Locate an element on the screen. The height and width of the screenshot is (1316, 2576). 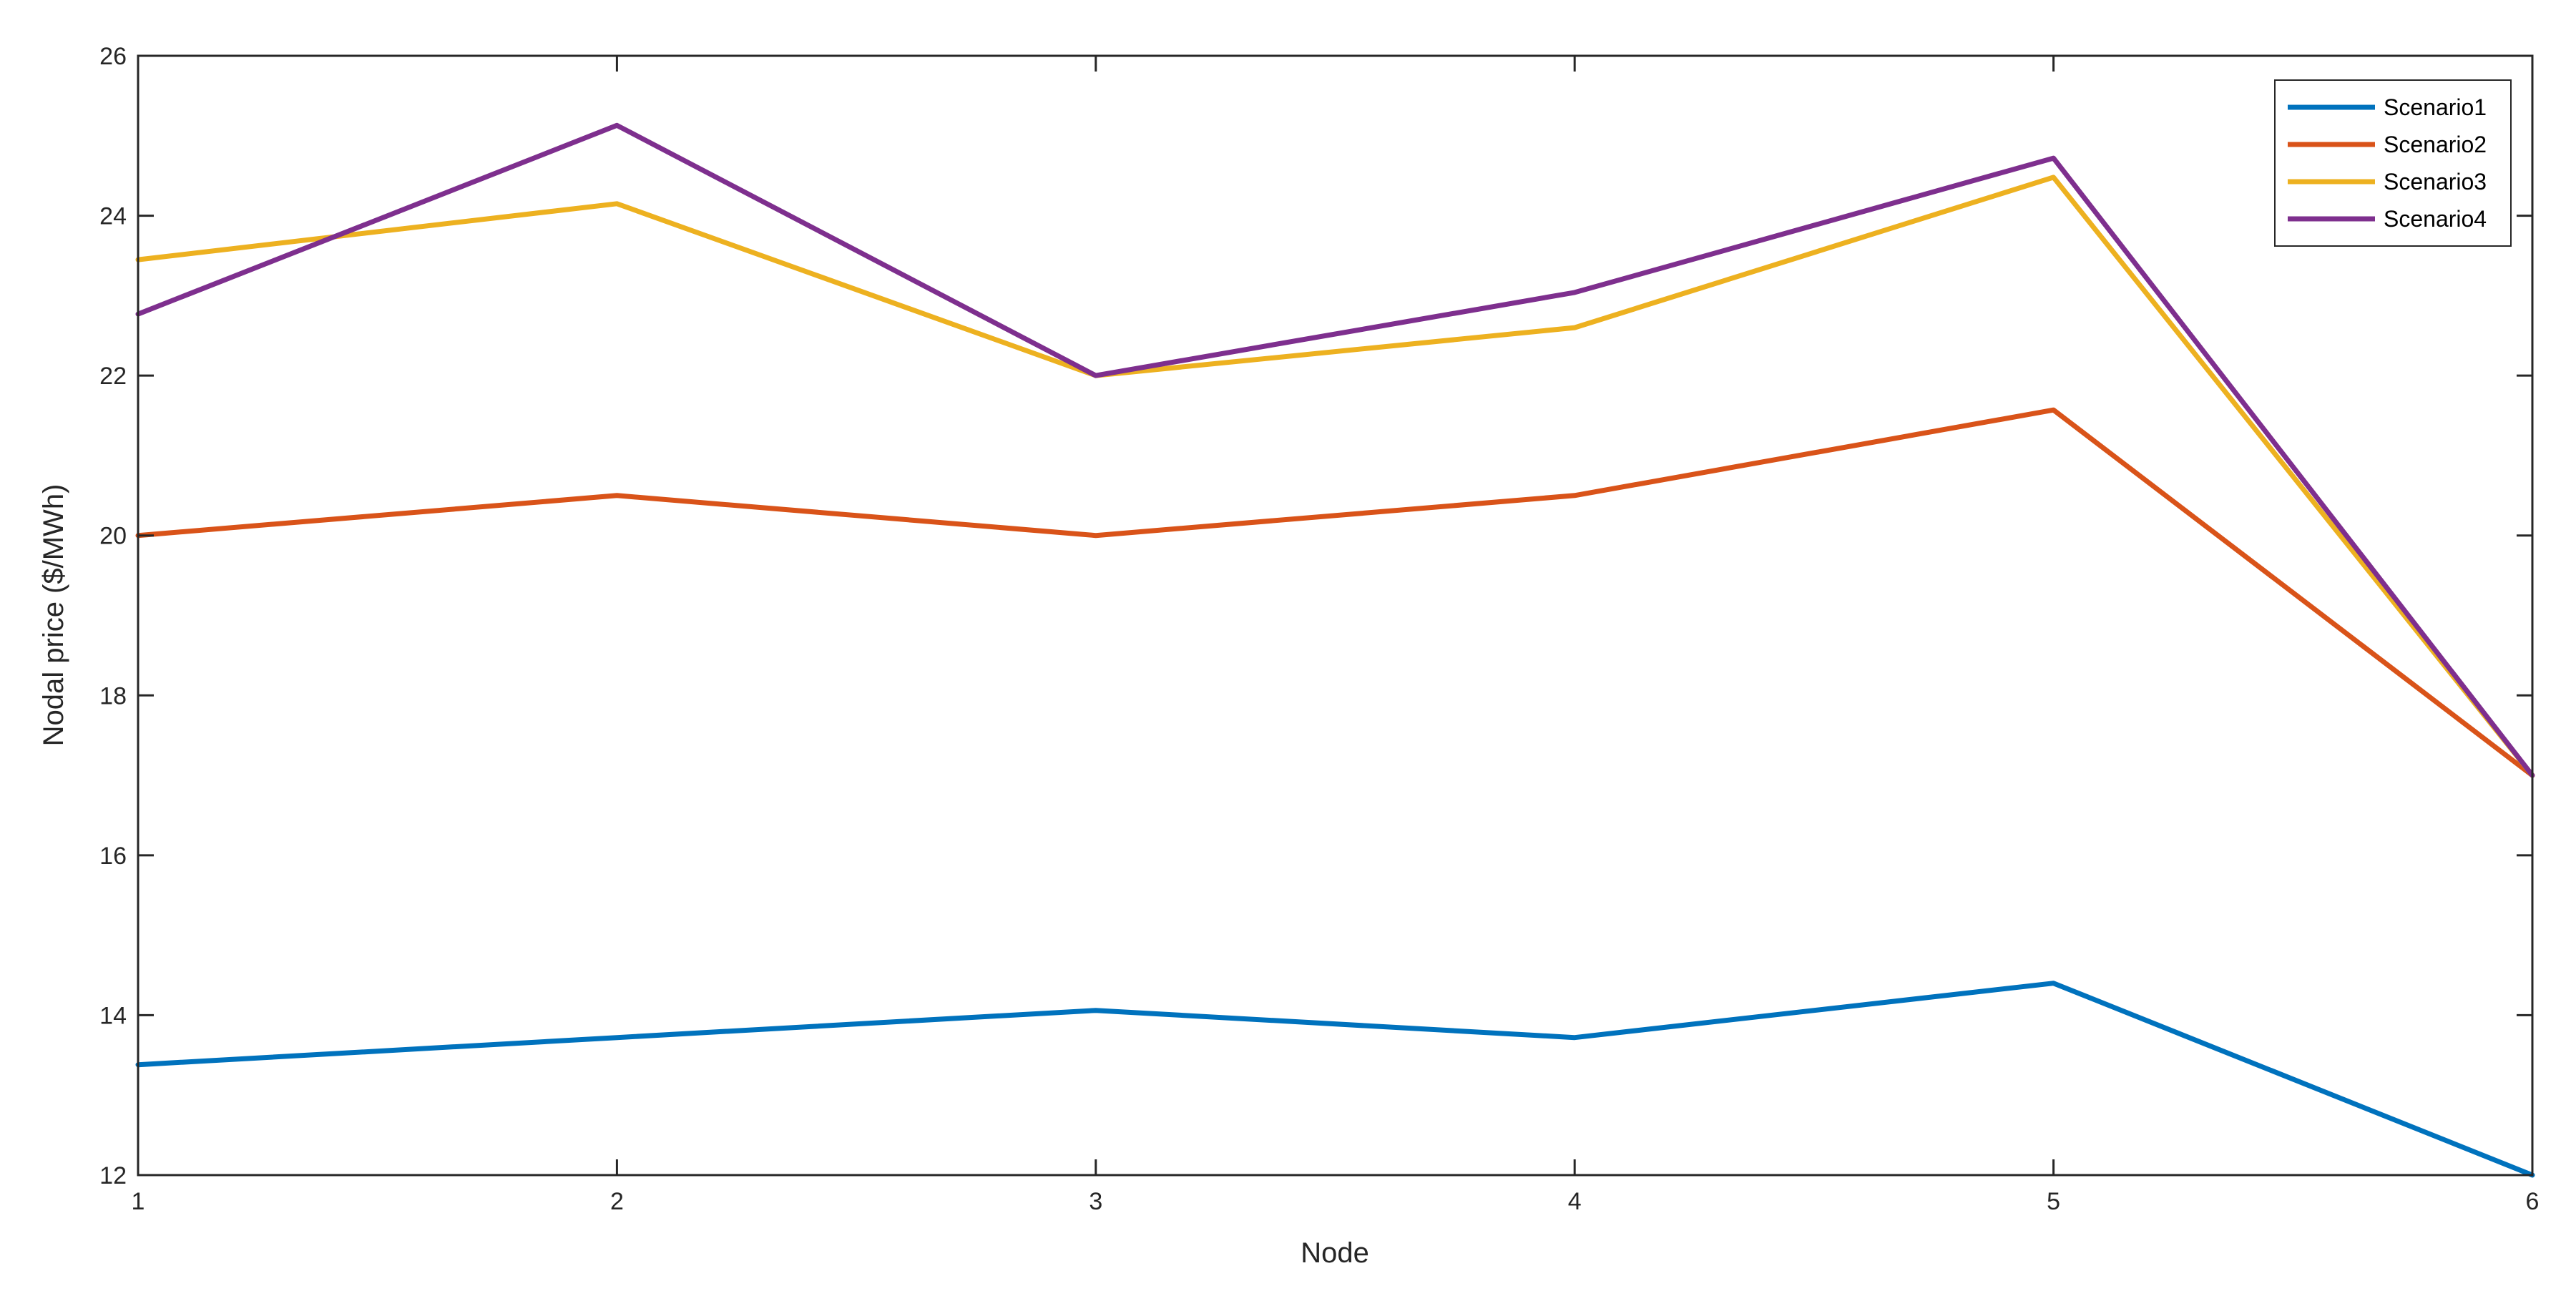
legend-label-4: Scenario4 is located at coordinates (2435, 219).